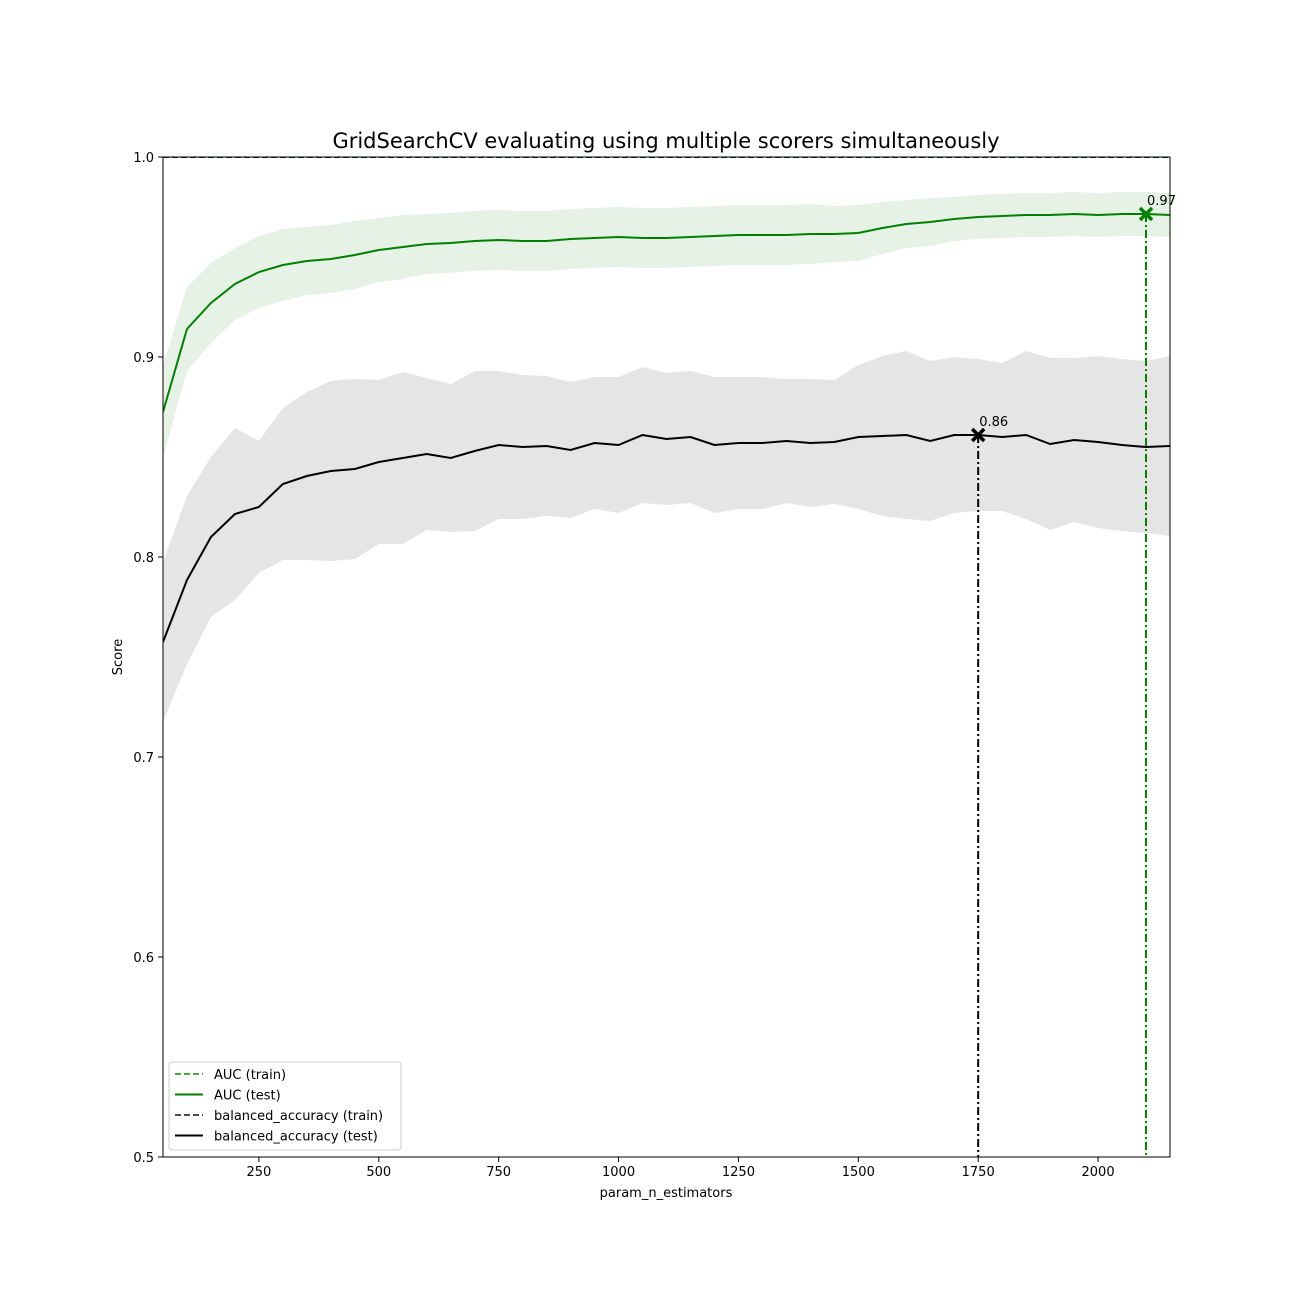  Describe the element at coordinates (858, 1172) in the screenshot. I see `x-tick-label: 1500` at that location.